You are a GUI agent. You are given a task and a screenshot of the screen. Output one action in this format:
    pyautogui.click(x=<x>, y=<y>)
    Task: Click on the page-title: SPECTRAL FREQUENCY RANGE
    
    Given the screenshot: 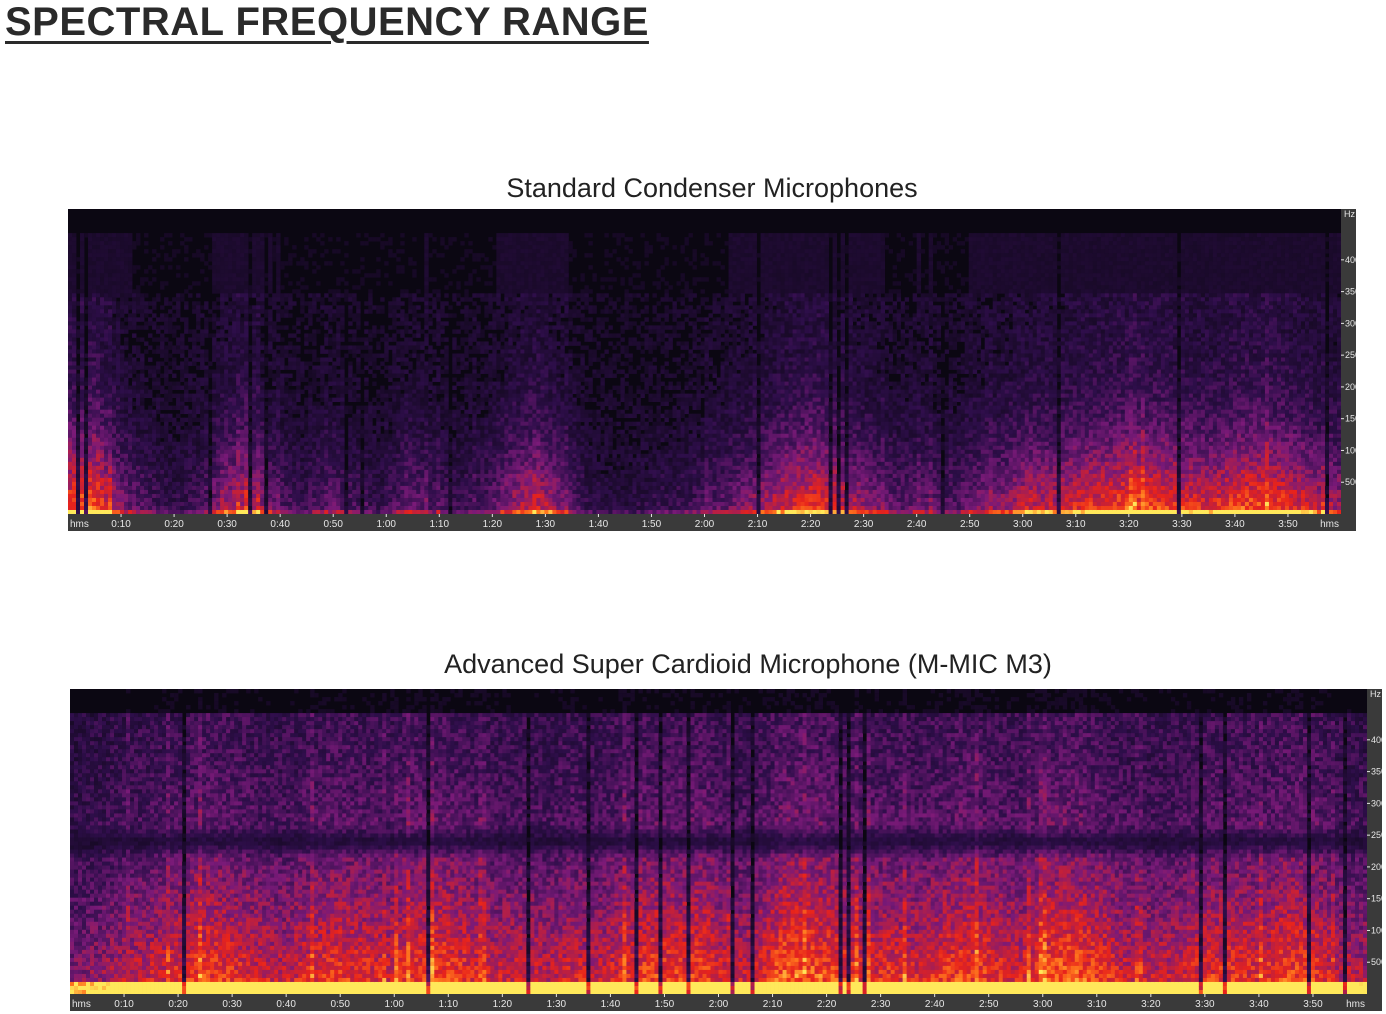 What is the action you would take?
    pyautogui.click(x=327, y=23)
    